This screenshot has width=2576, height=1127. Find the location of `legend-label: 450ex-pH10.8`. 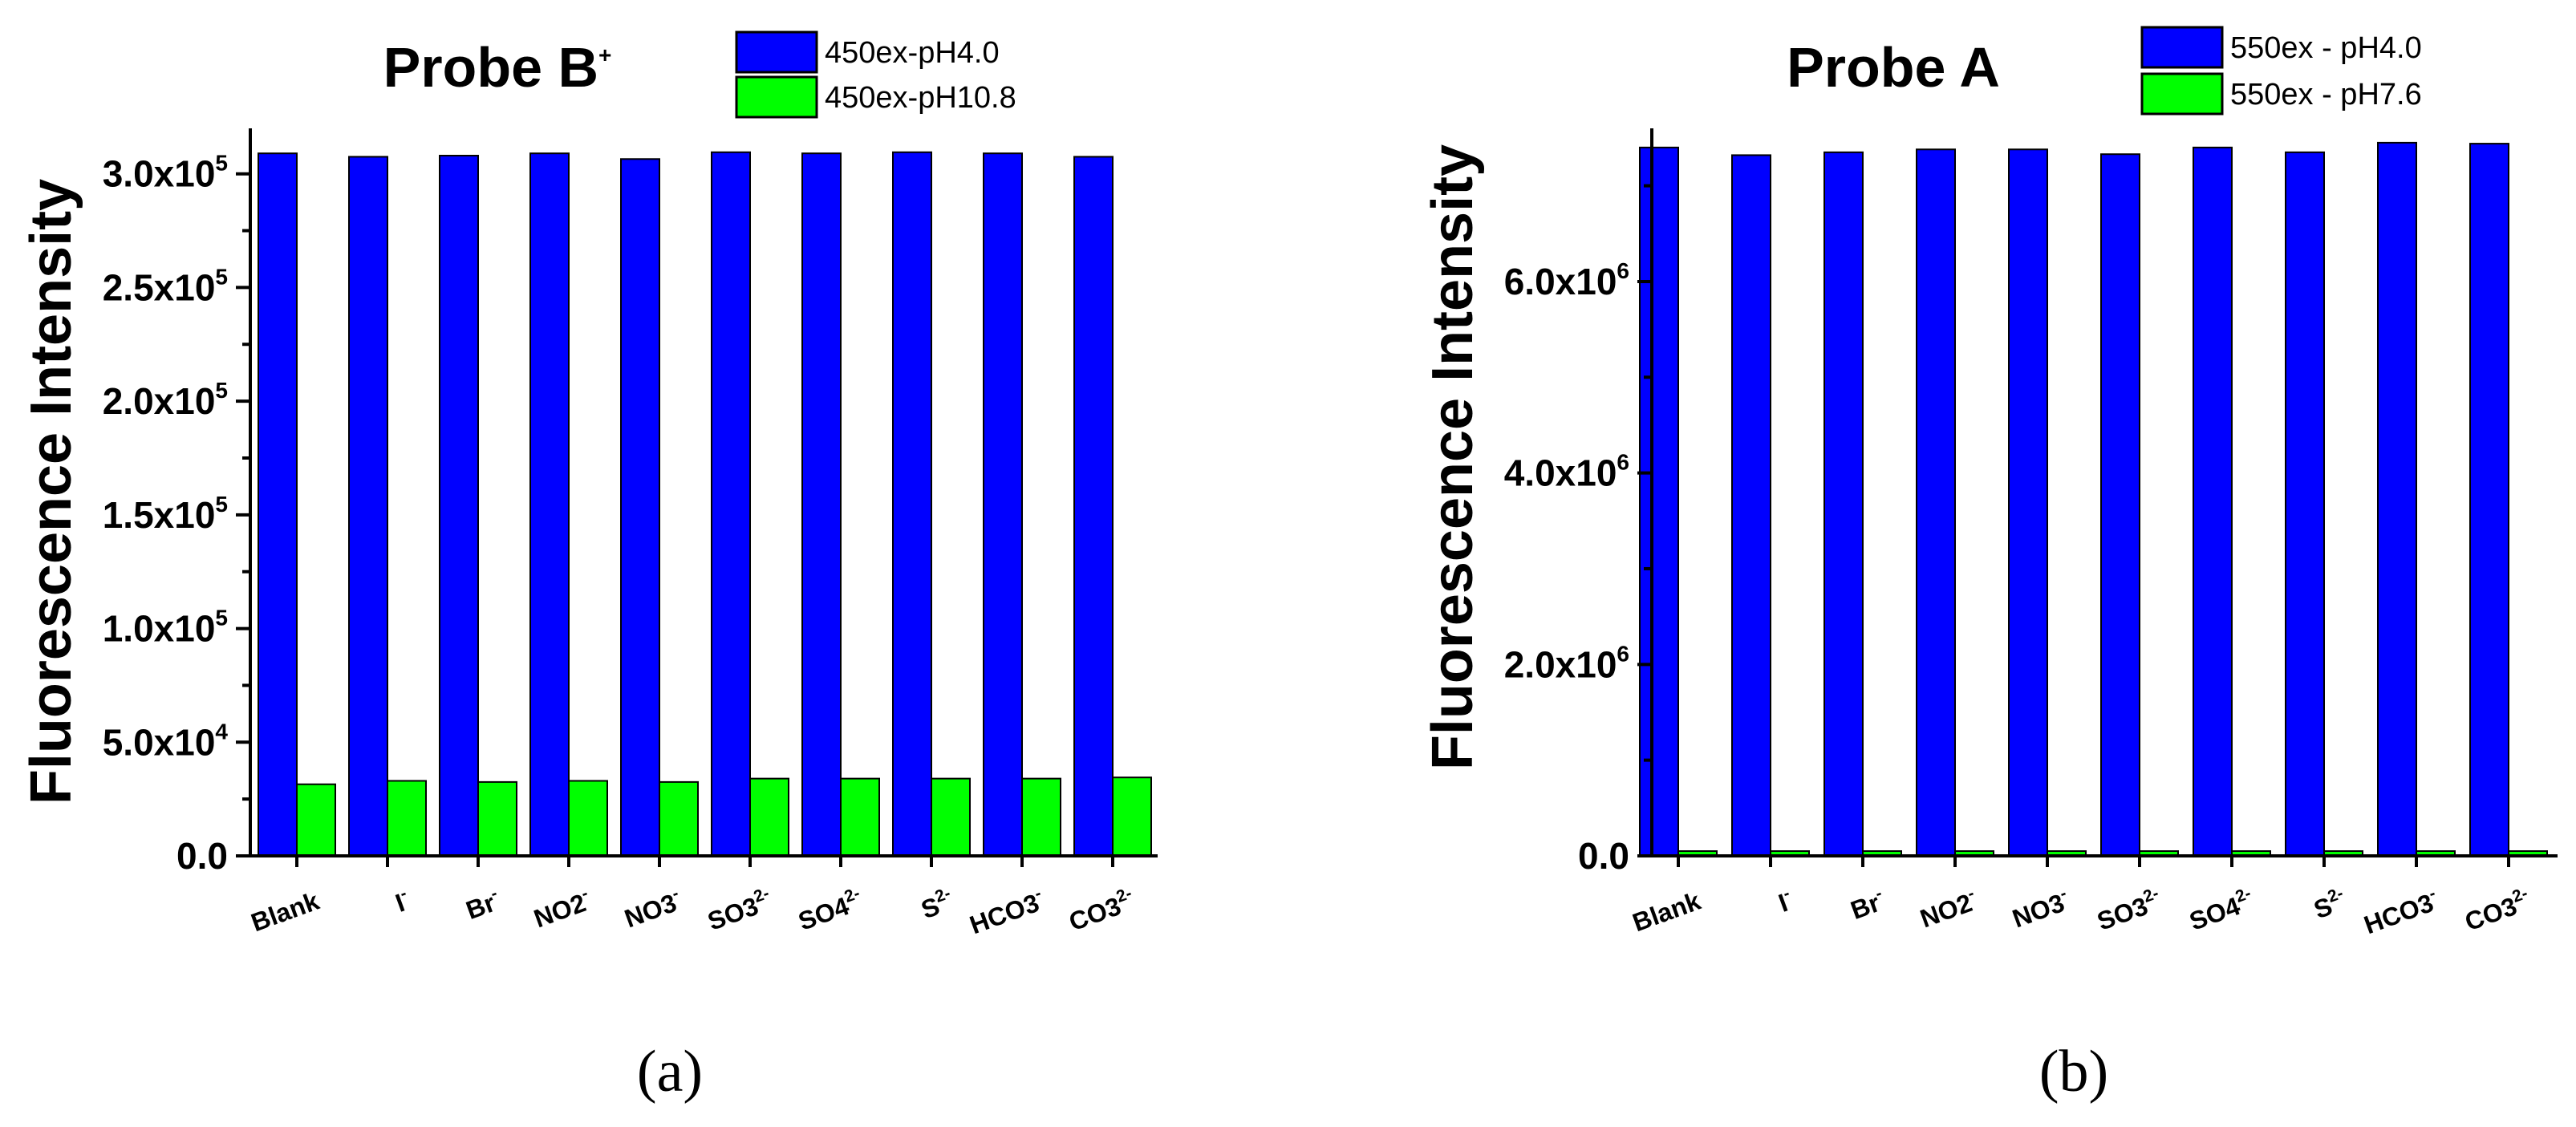

legend-label: 450ex-pH10.8 is located at coordinates (920, 98).